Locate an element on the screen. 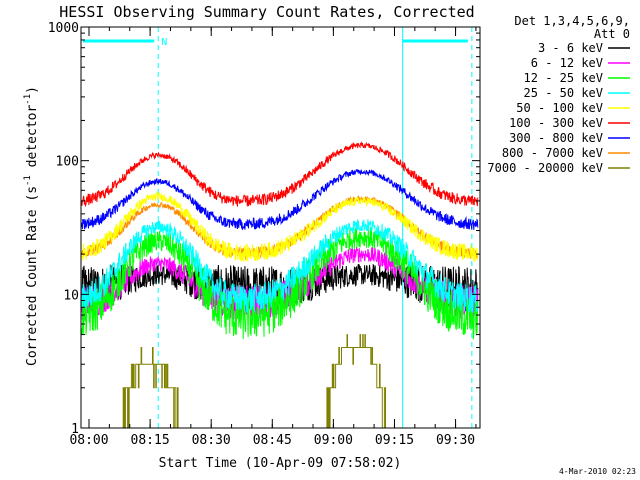 This screenshot has width=640, height=480. series-line-50-100keV is located at coordinates (280, 226).